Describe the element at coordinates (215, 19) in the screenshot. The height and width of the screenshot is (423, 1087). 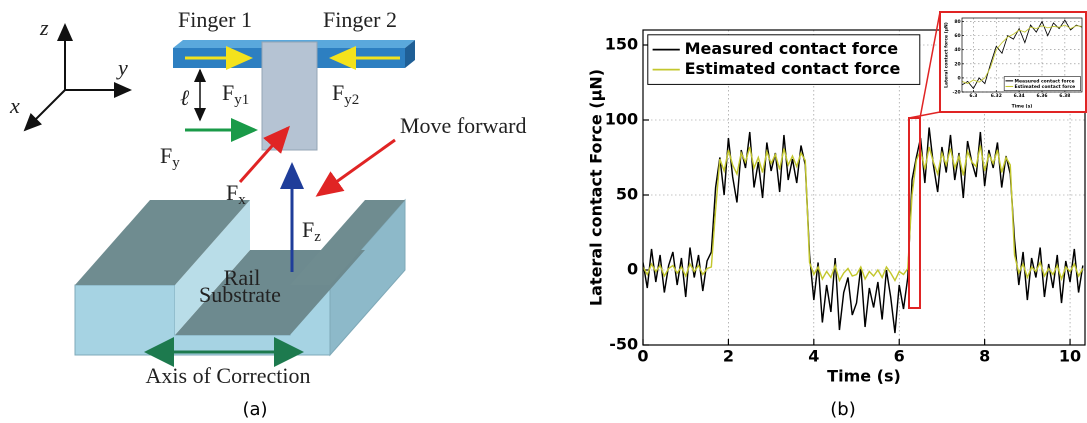
I see `label: Finger 1` at that location.